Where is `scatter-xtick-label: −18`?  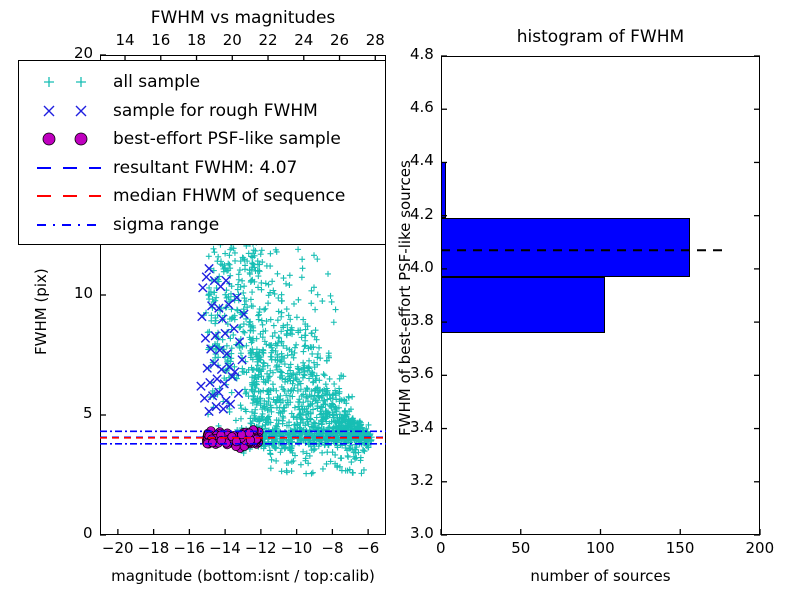 scatter-xtick-label: −18 is located at coordinates (153, 548).